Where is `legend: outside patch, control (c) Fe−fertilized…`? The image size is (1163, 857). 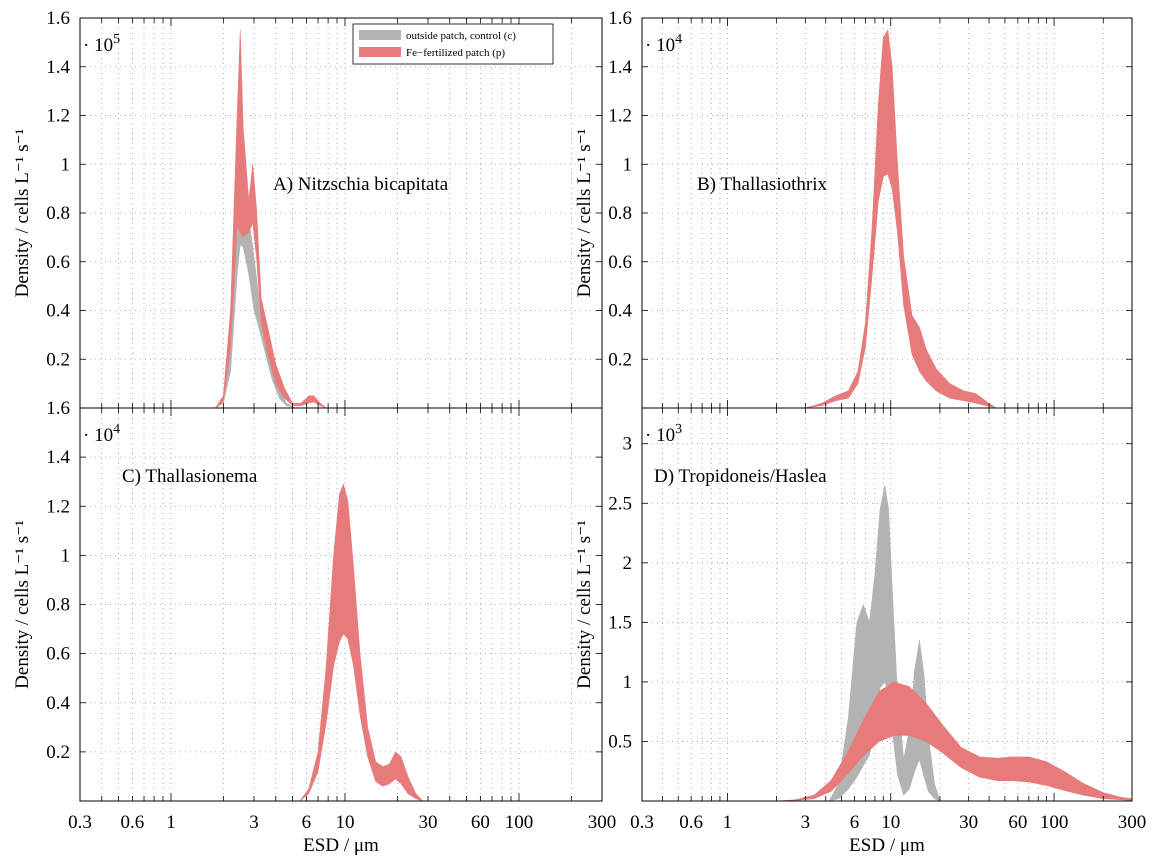 legend: outside patch, control (c) Fe−fertilized… is located at coordinates (453, 44).